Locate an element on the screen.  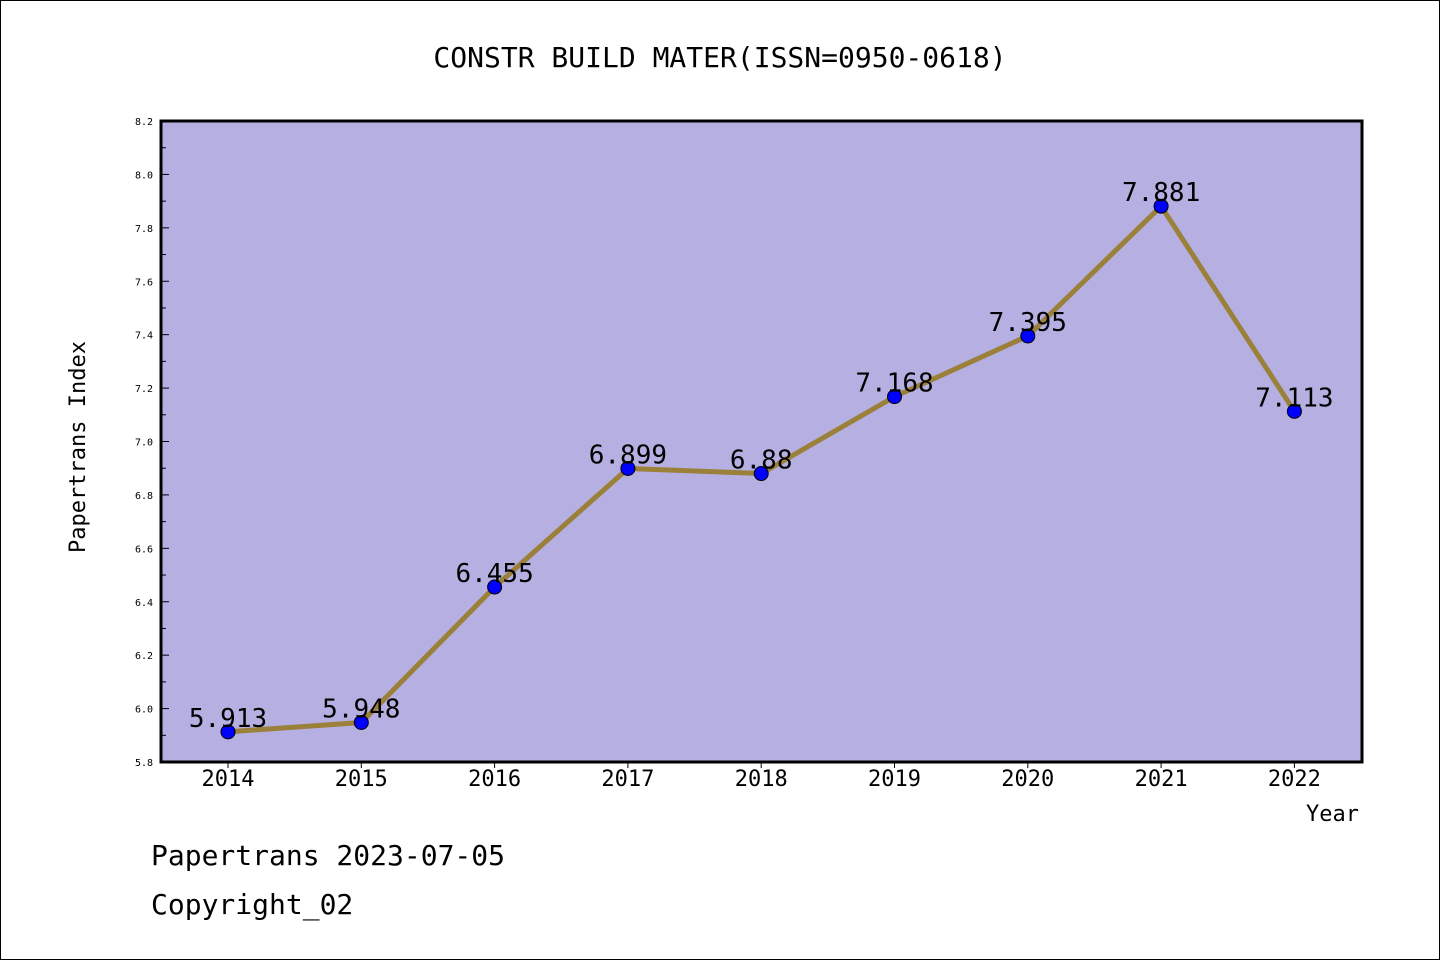
y-tick-label: 7.2 is located at coordinates (144, 389).